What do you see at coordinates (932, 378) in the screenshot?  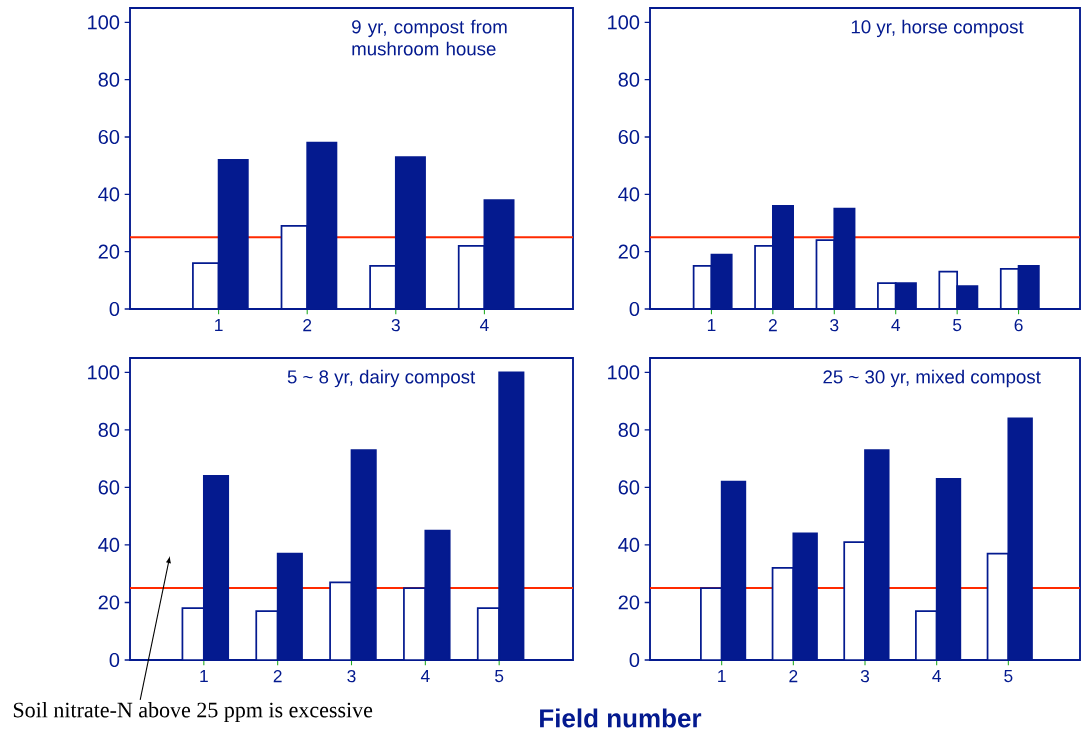 I see `text: 25 ~ 30 yr, mixed compost` at bounding box center [932, 378].